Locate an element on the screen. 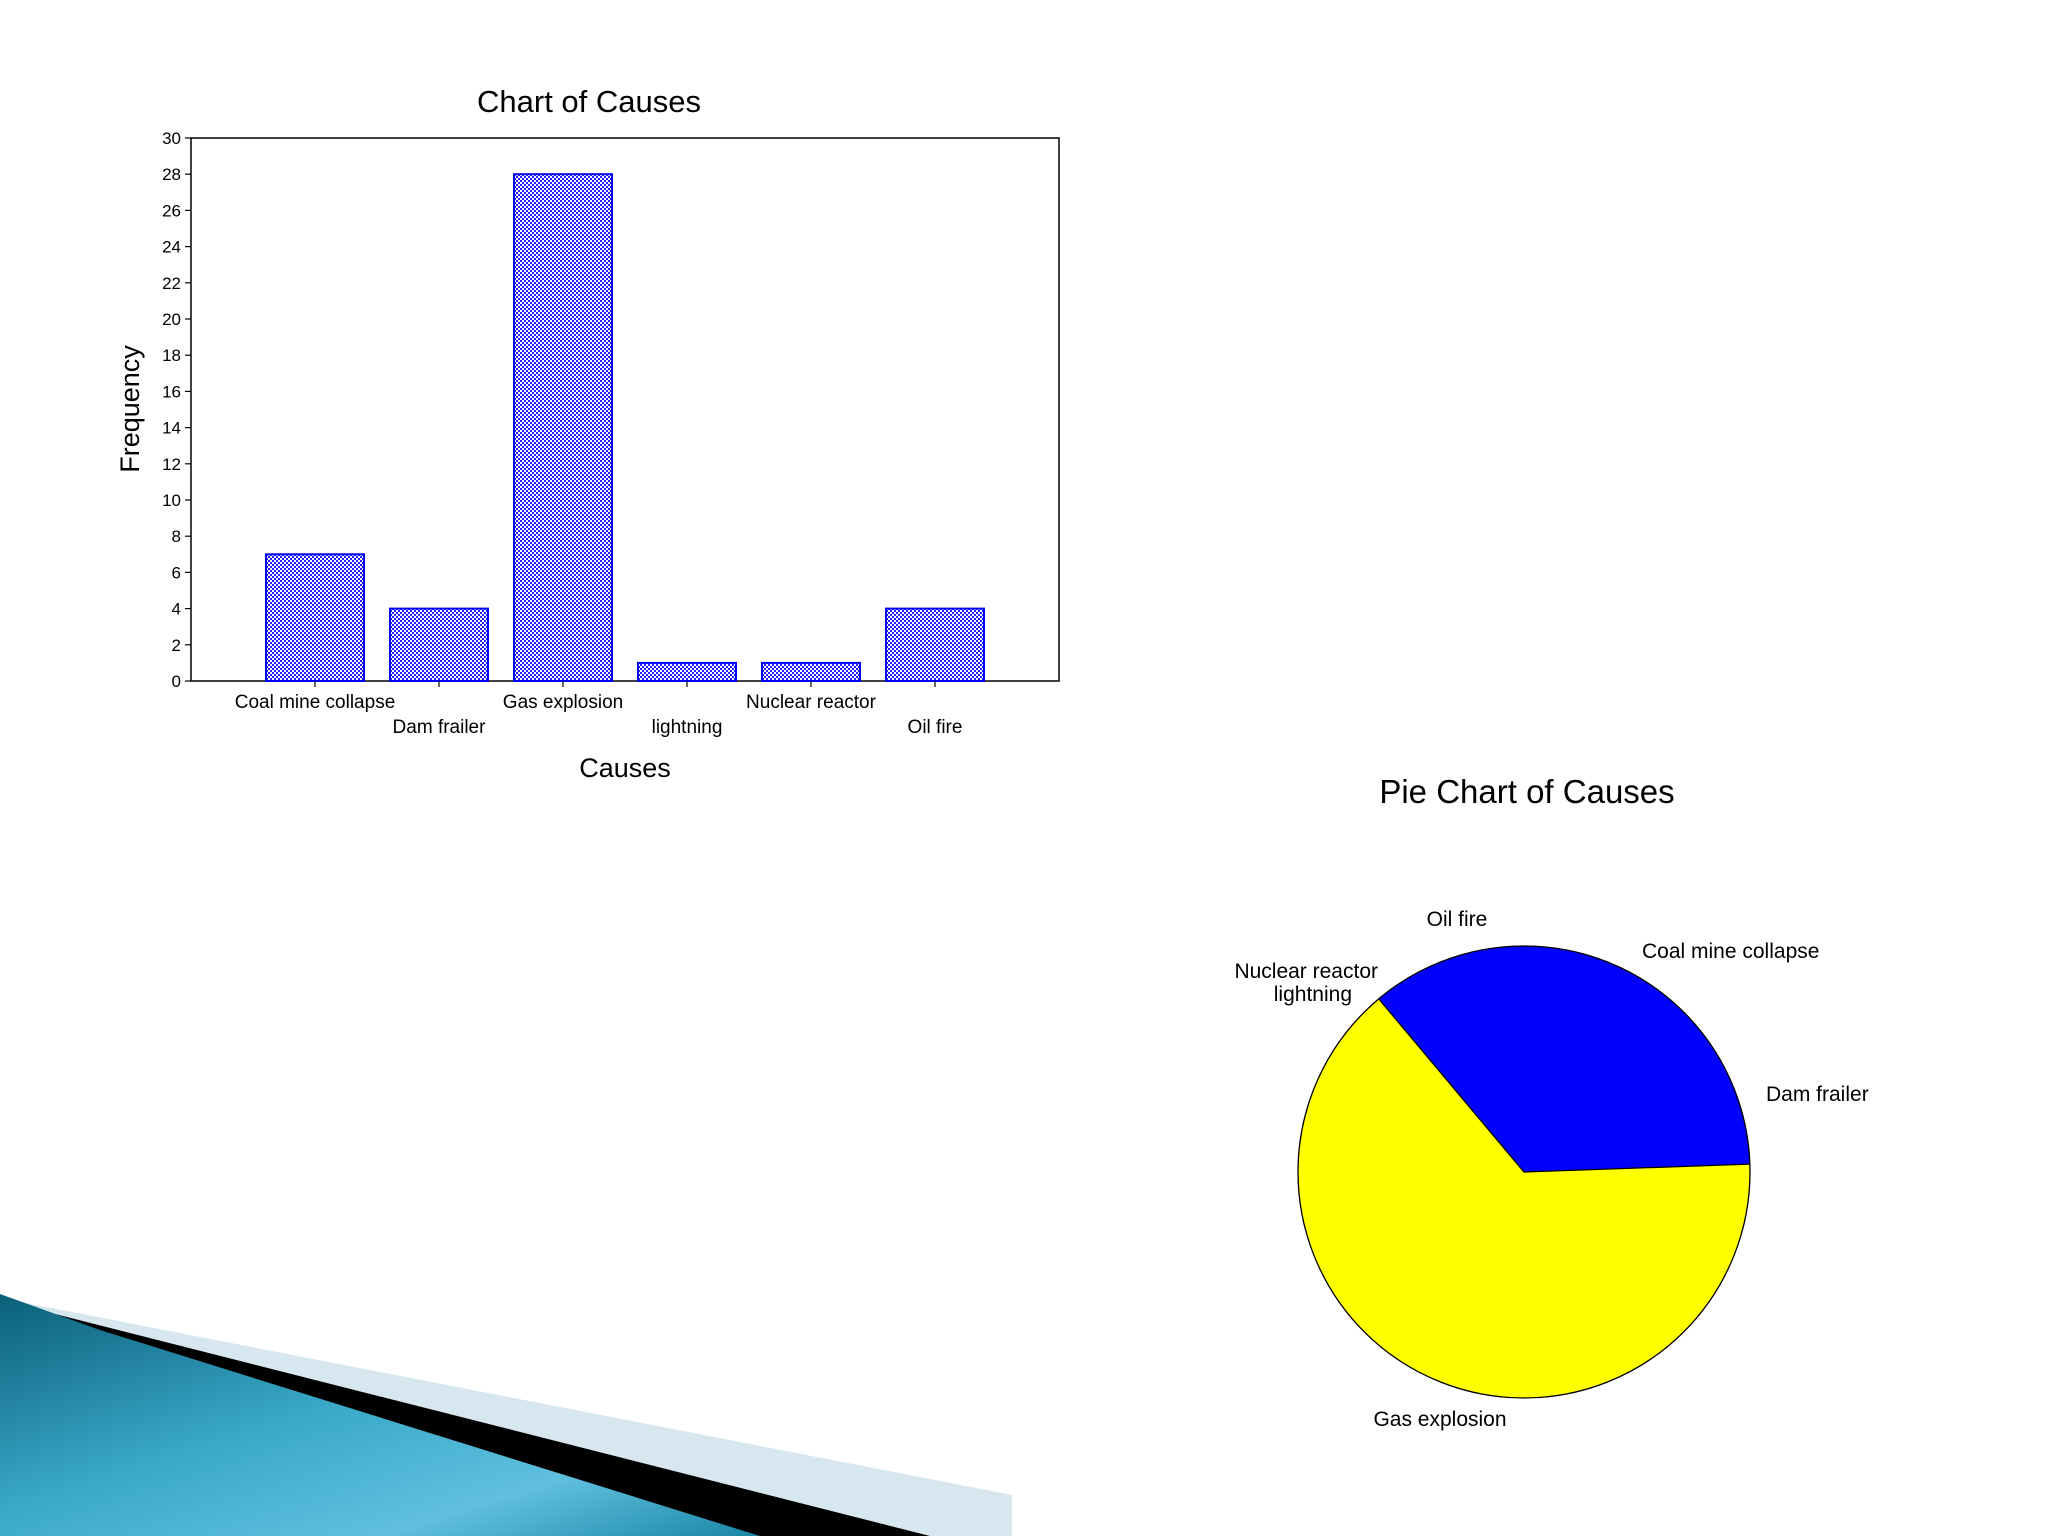 The width and height of the screenshot is (2048, 1536). bar-chart-title: Chart of Causes is located at coordinates (589, 101).